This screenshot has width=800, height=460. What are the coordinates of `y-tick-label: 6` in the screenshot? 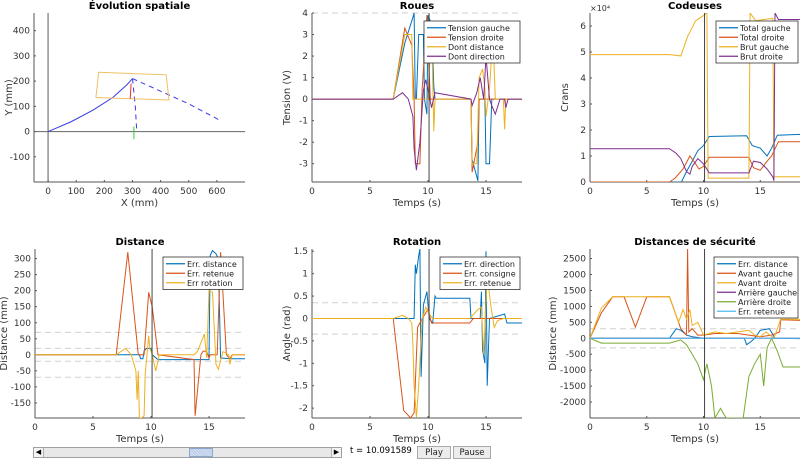 It's located at (583, 27).